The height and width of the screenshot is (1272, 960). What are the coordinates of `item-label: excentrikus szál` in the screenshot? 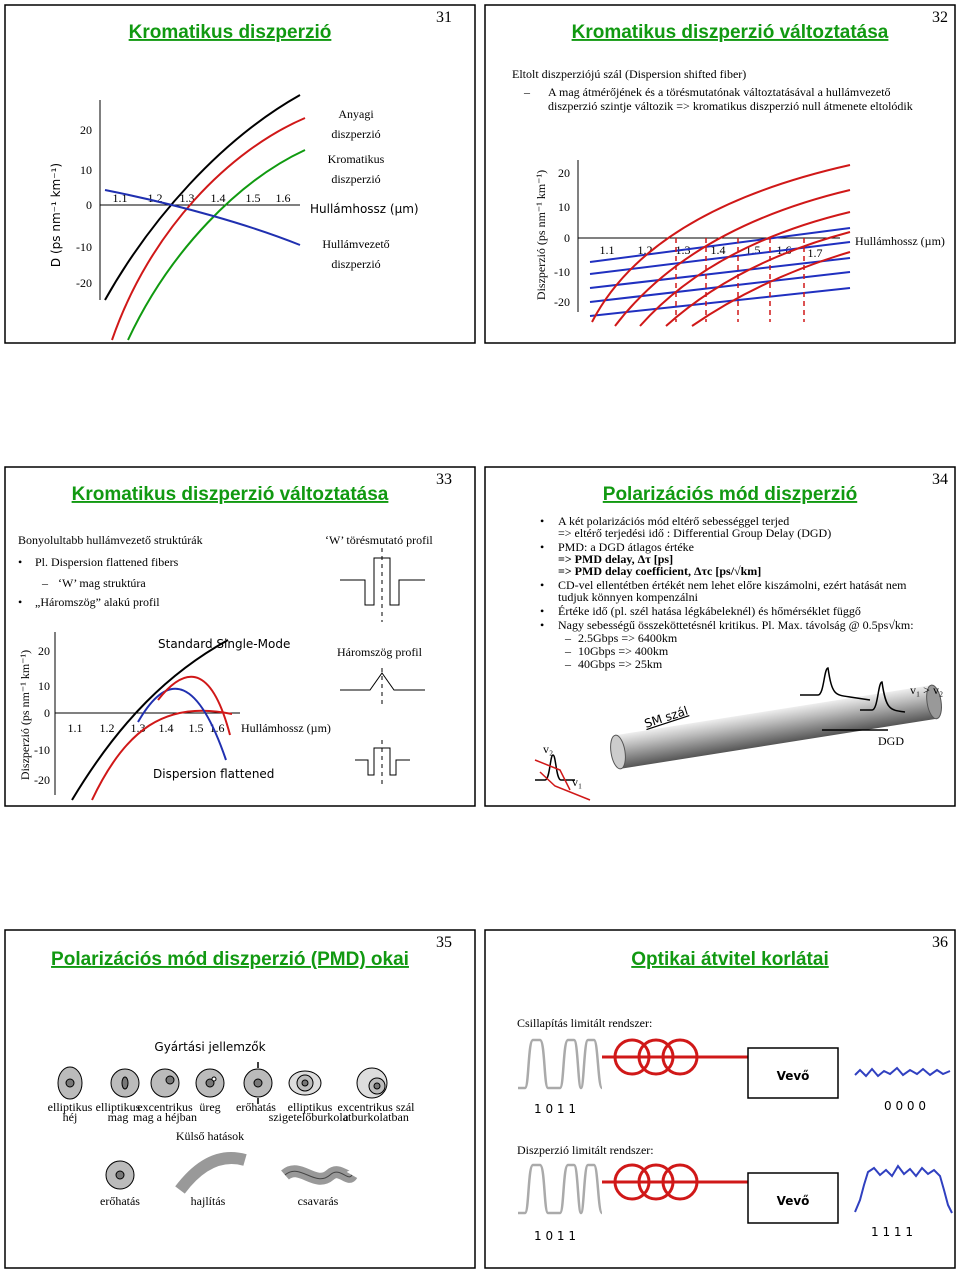 It's located at (377, 1107).